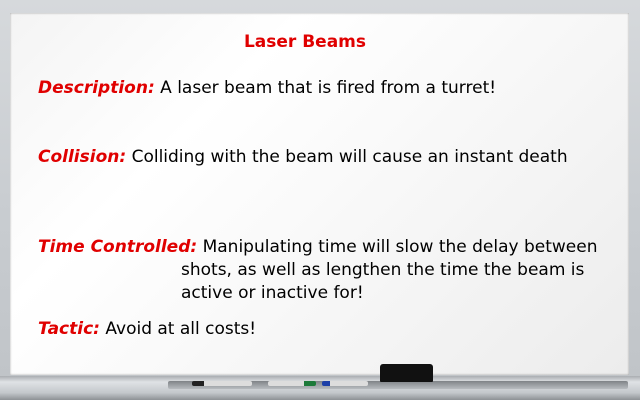 Image resolution: width=640 pixels, height=400 pixels. I want to click on board-title: Laser Beams, so click(305, 42).